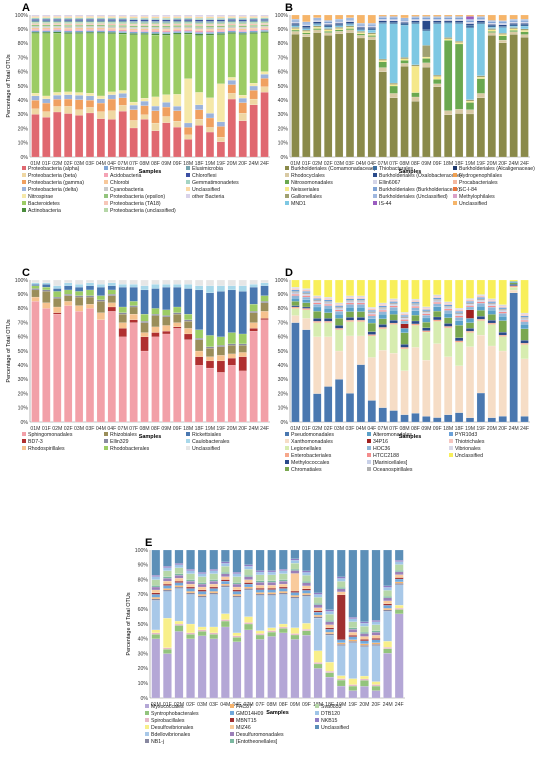 The height and width of the screenshot is (779, 550). What do you see at coordinates (23, 144) in the screenshot?
I see `y-tick-label: 10%` at bounding box center [23, 144].